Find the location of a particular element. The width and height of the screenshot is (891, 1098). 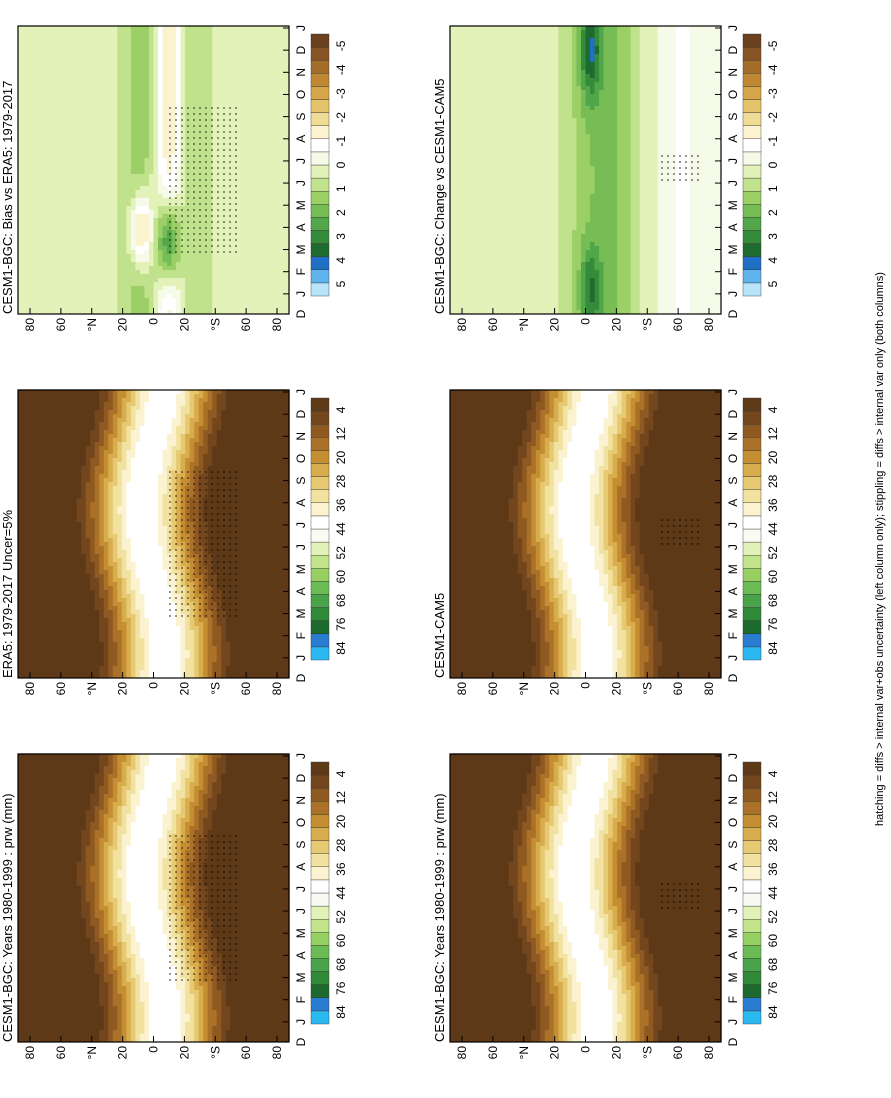

colorbar-swatch is located at coordinates (320, 794).